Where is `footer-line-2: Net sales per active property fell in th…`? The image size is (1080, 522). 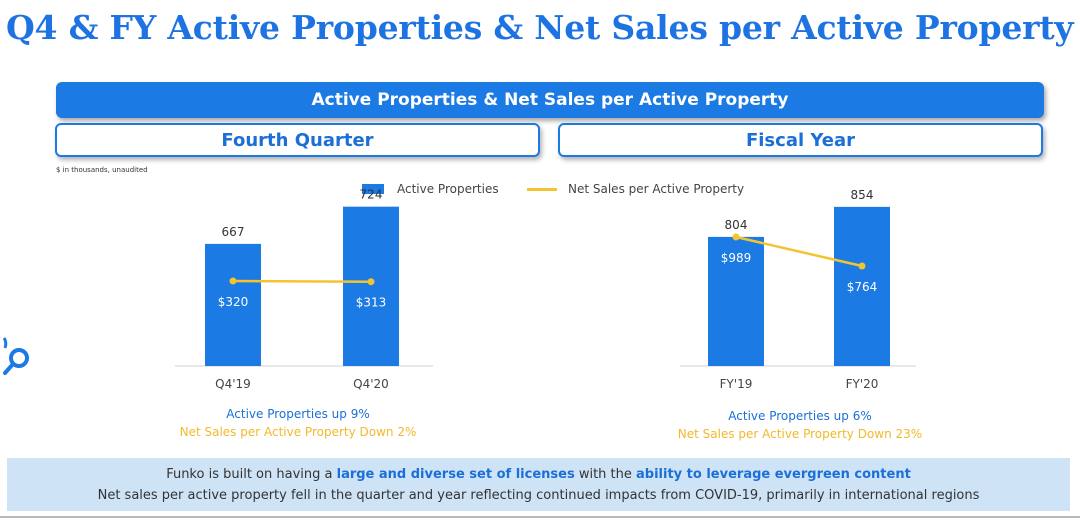
footer-line-2: Net sales per active property fell in th… is located at coordinates (538, 495).